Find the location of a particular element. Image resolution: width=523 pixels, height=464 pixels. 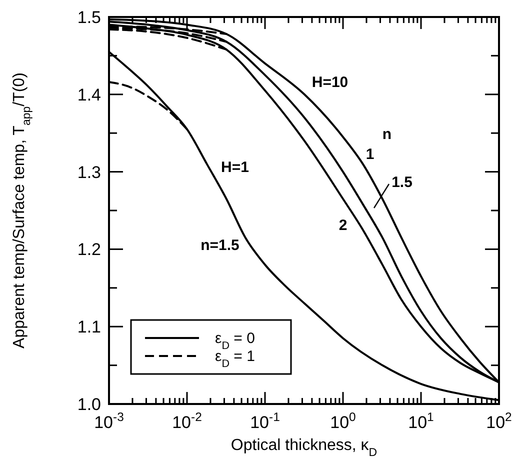

y-tick-label: 1.5 is located at coordinates (89, 17).